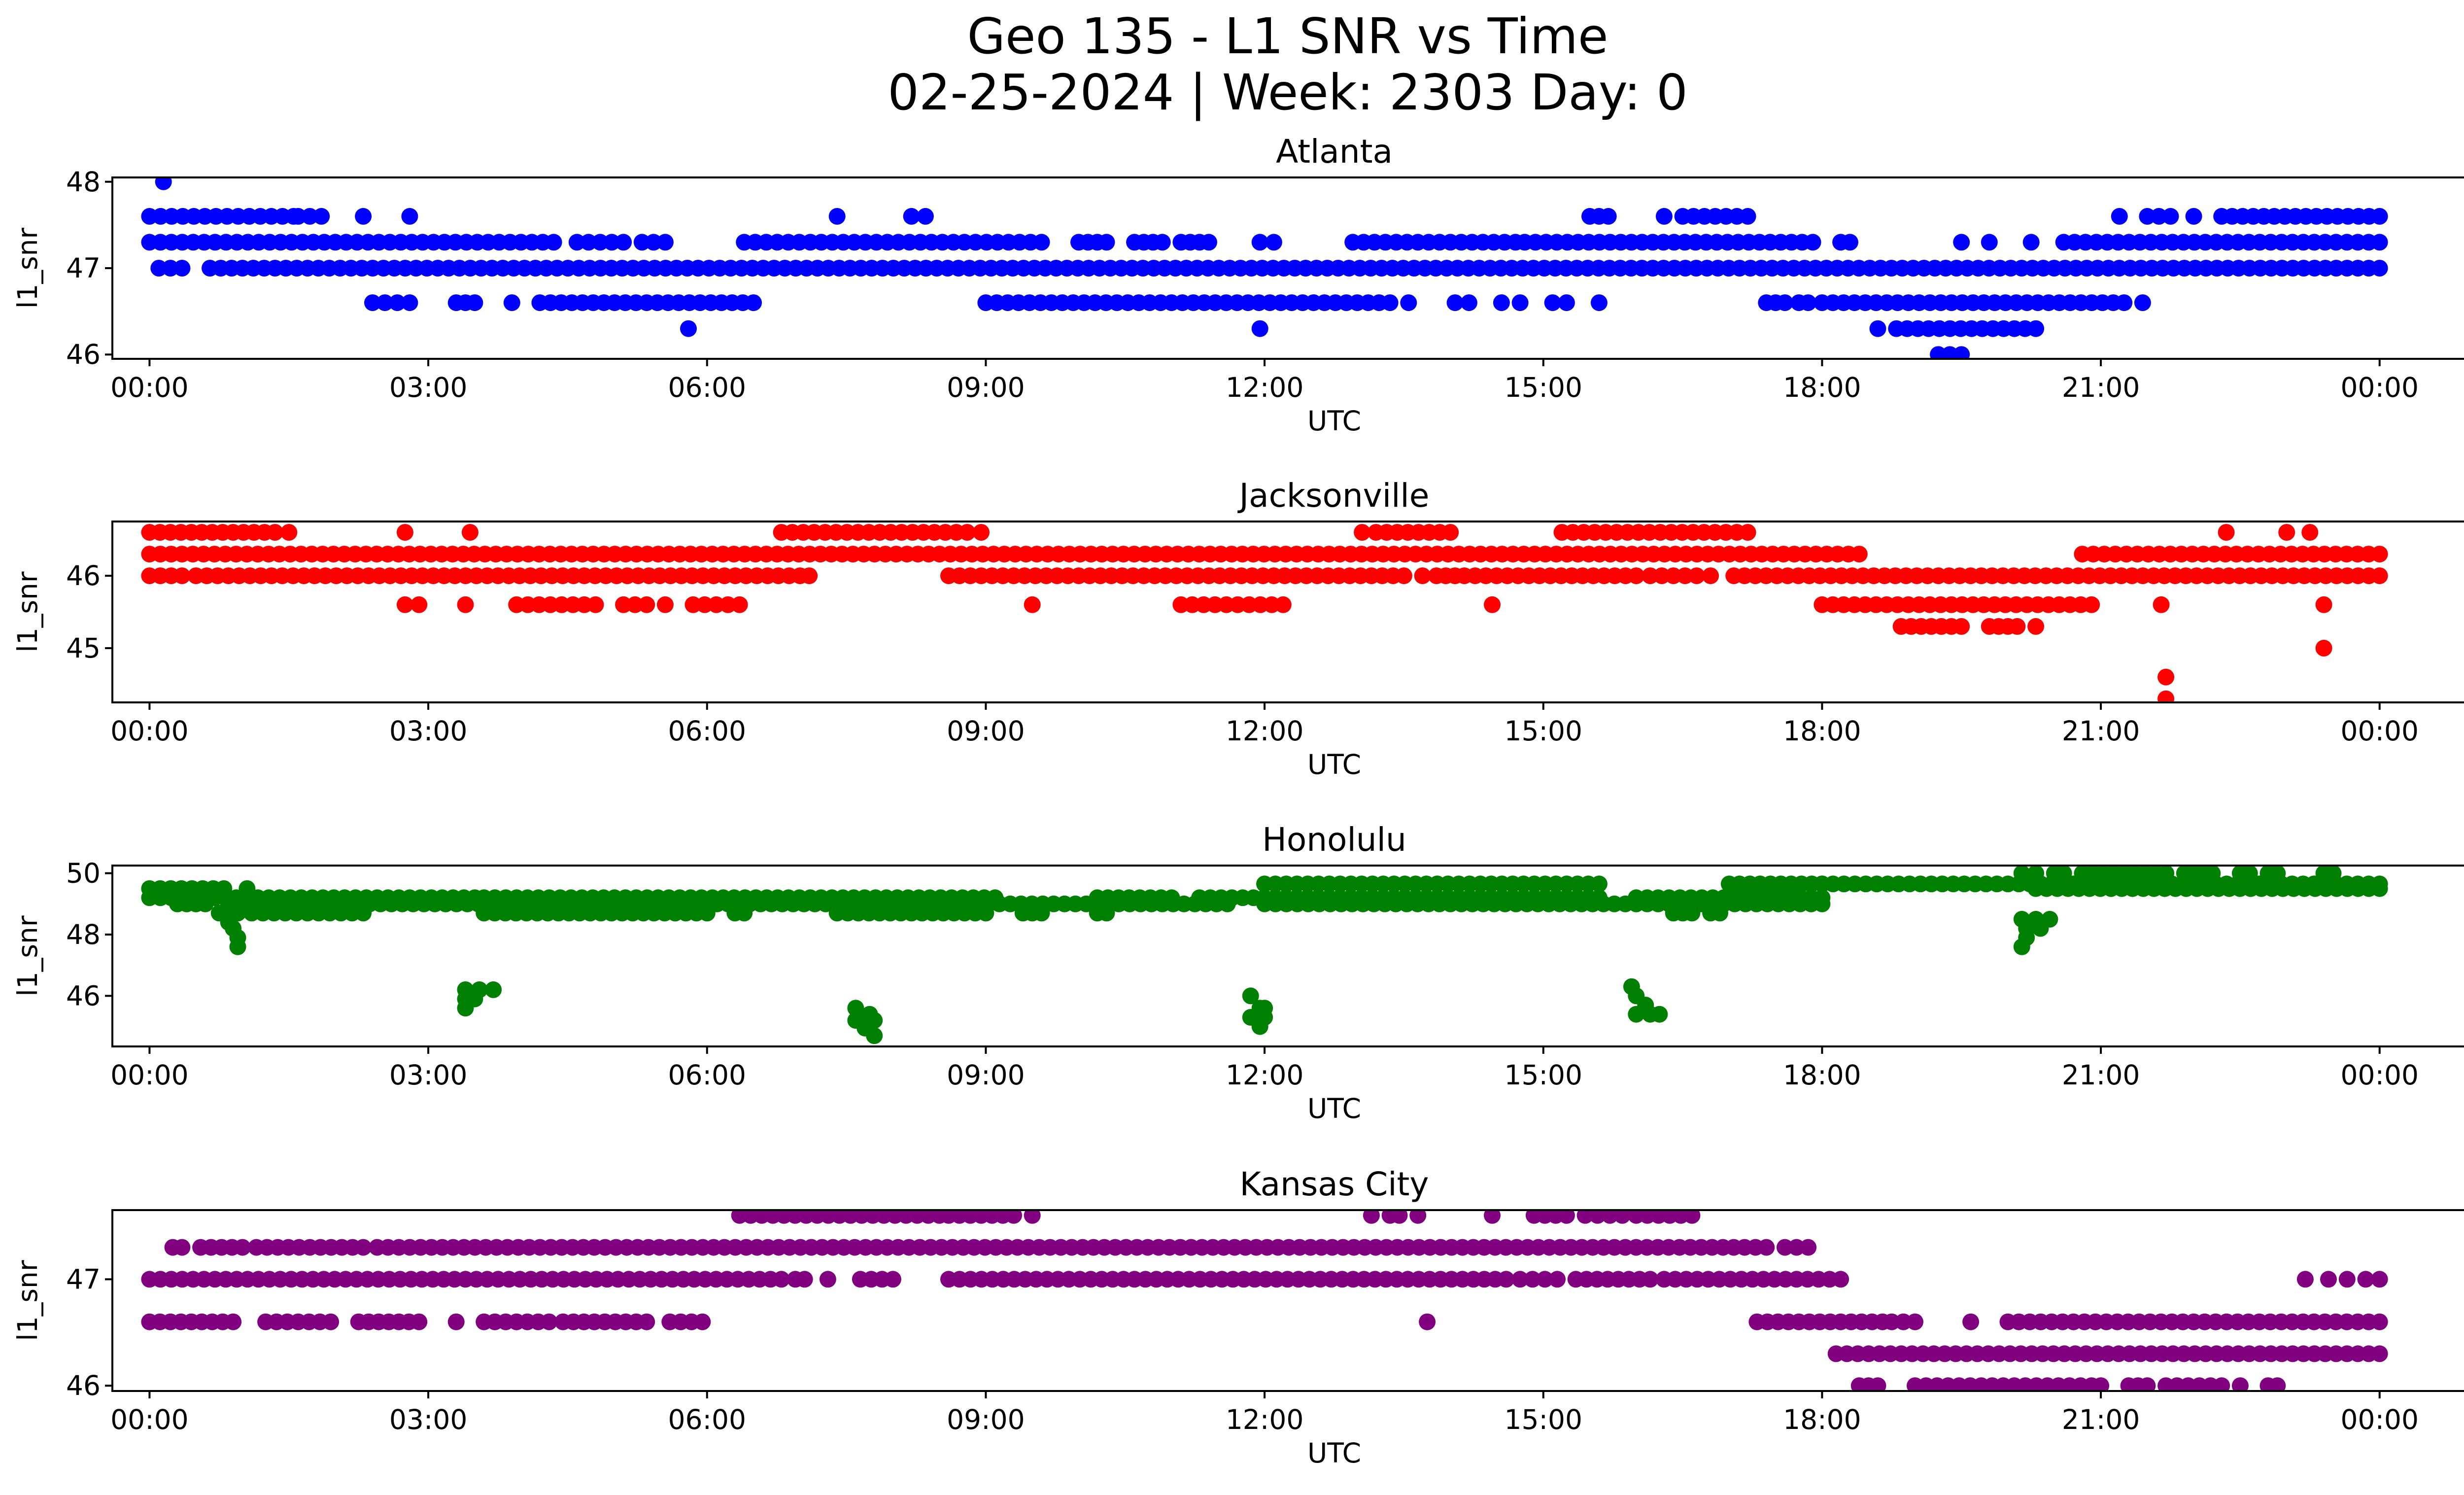  I want to click on x-tick-label: 09:00, so click(986, 1419).